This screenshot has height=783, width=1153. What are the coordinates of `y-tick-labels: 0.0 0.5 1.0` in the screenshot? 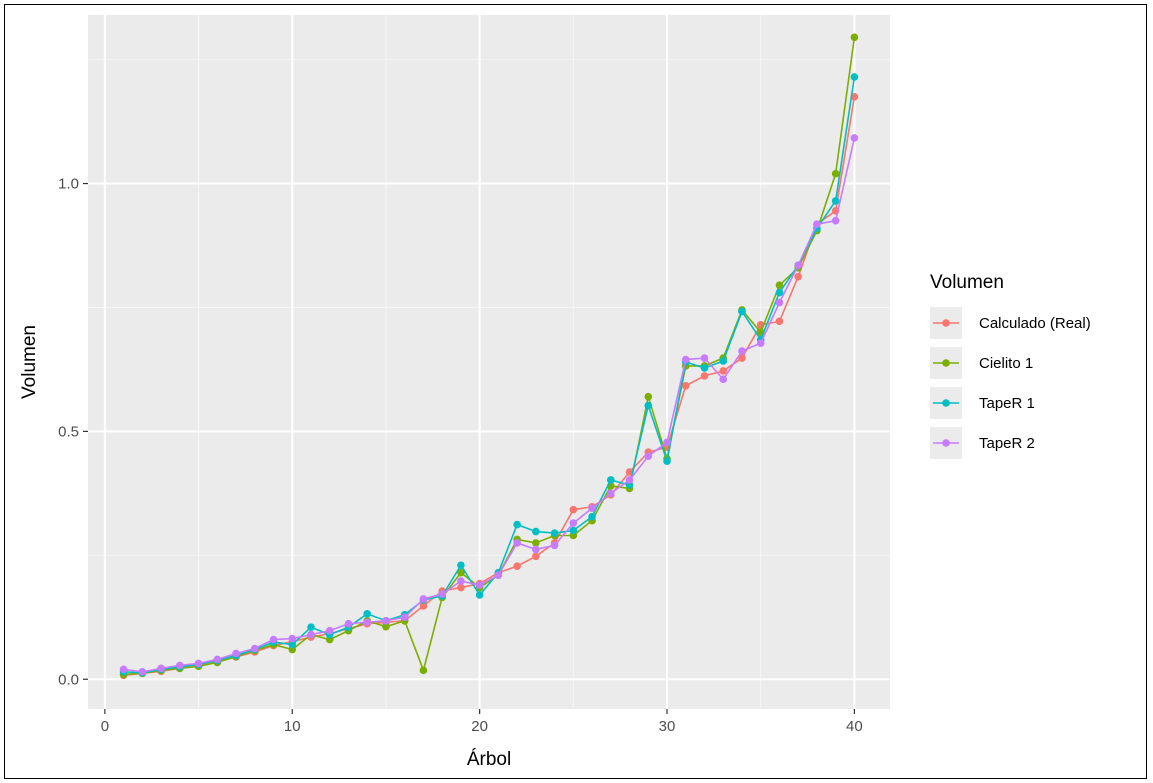 It's located at (68, 432).